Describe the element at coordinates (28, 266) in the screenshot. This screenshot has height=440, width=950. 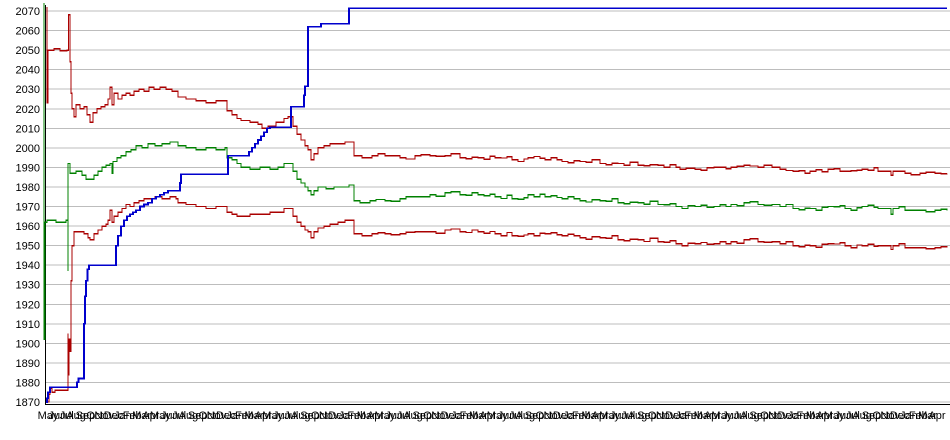
I see `y-axis-tick-label: 1940` at that location.